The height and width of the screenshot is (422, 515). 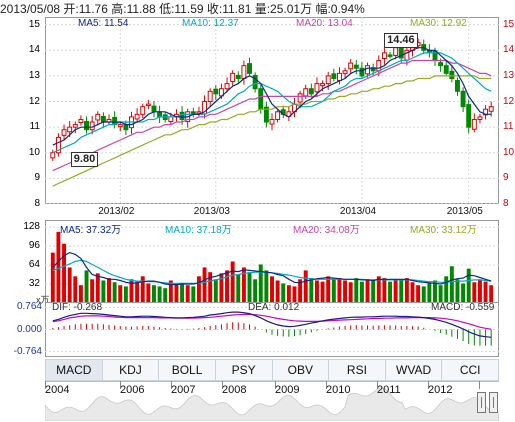 I want to click on price-ma5-label: MA5: 11.54, so click(x=103, y=23).